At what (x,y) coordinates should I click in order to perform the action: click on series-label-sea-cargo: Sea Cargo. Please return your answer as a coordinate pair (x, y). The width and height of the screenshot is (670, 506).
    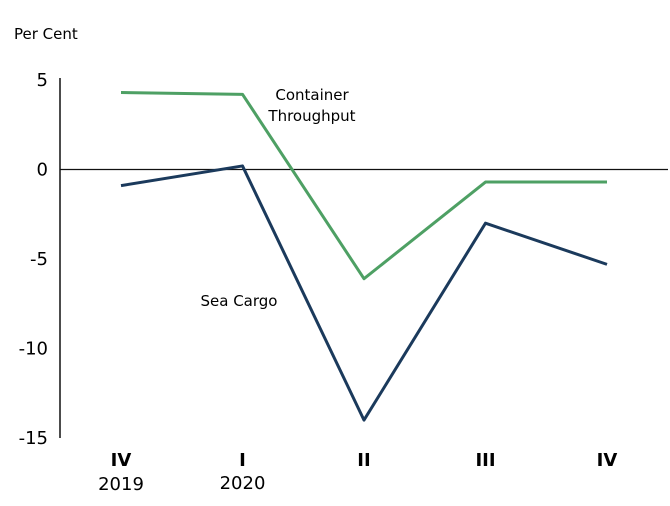
    Looking at the image, I should click on (239, 301).